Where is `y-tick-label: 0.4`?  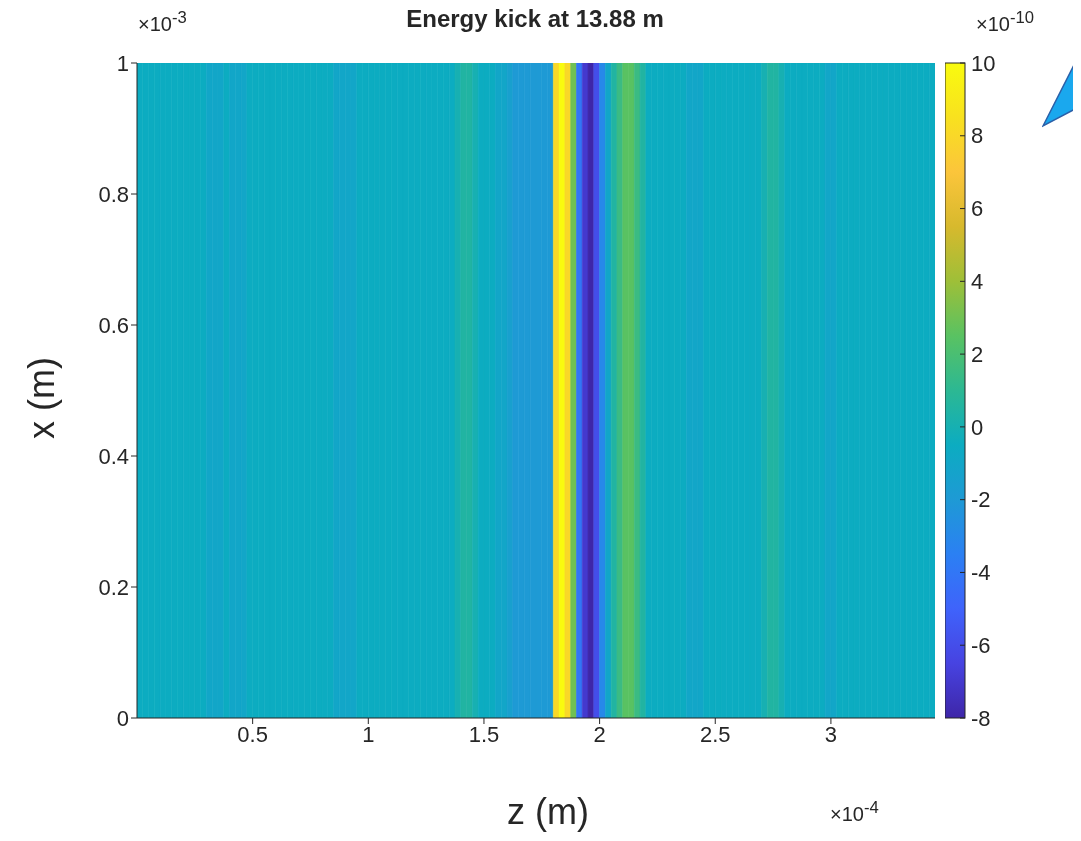 y-tick-label: 0.4 is located at coordinates (113, 456).